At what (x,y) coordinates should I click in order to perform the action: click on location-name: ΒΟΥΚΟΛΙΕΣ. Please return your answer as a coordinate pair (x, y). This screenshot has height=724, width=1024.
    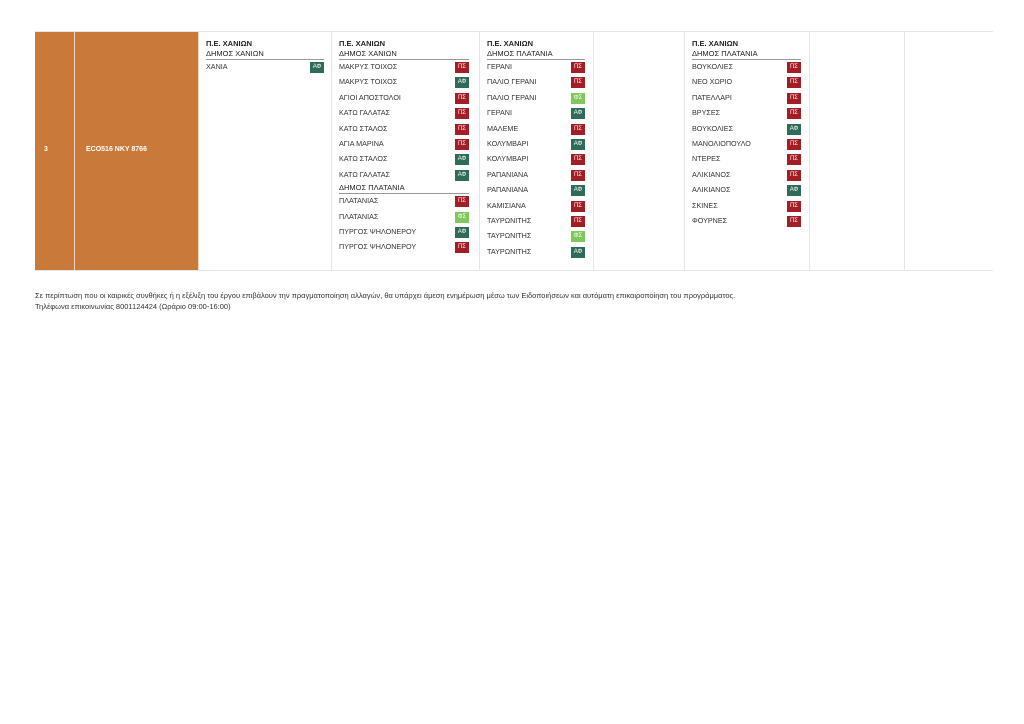
    Looking at the image, I should click on (713, 128).